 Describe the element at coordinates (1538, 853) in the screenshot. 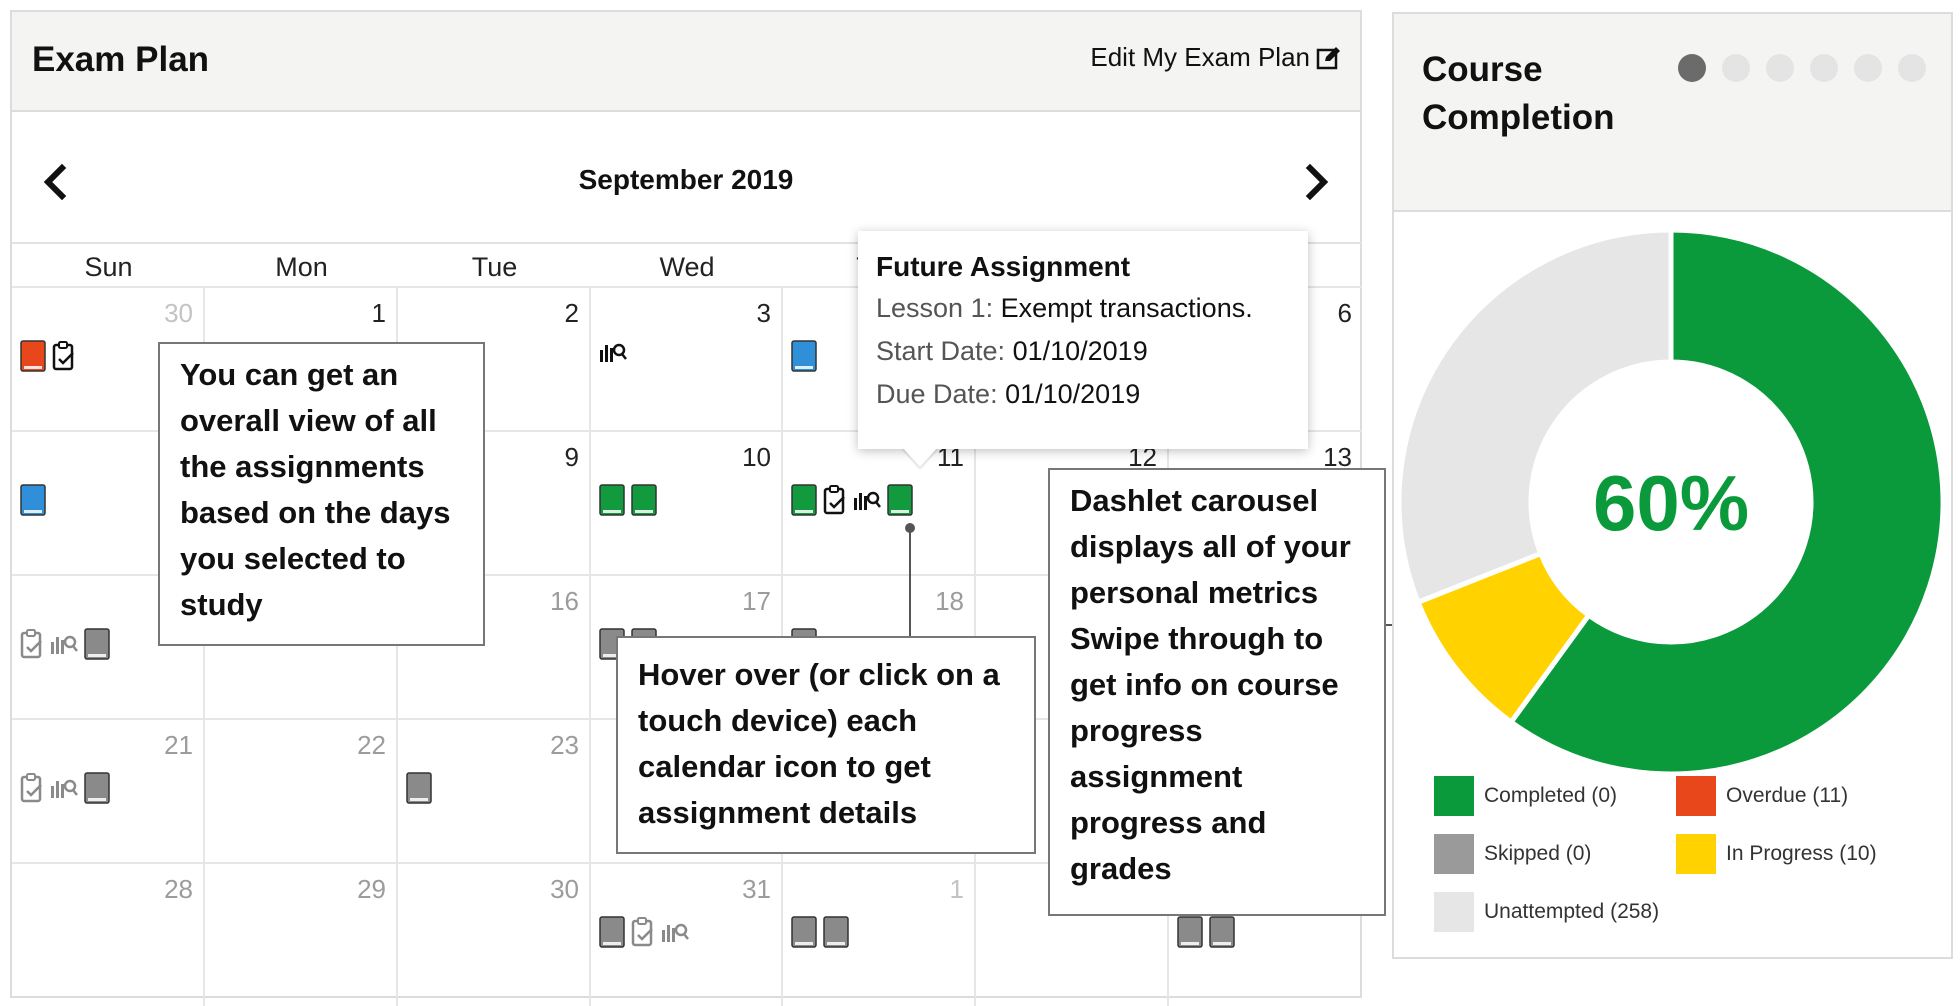

I see `legend-label: Skipped (0)` at that location.